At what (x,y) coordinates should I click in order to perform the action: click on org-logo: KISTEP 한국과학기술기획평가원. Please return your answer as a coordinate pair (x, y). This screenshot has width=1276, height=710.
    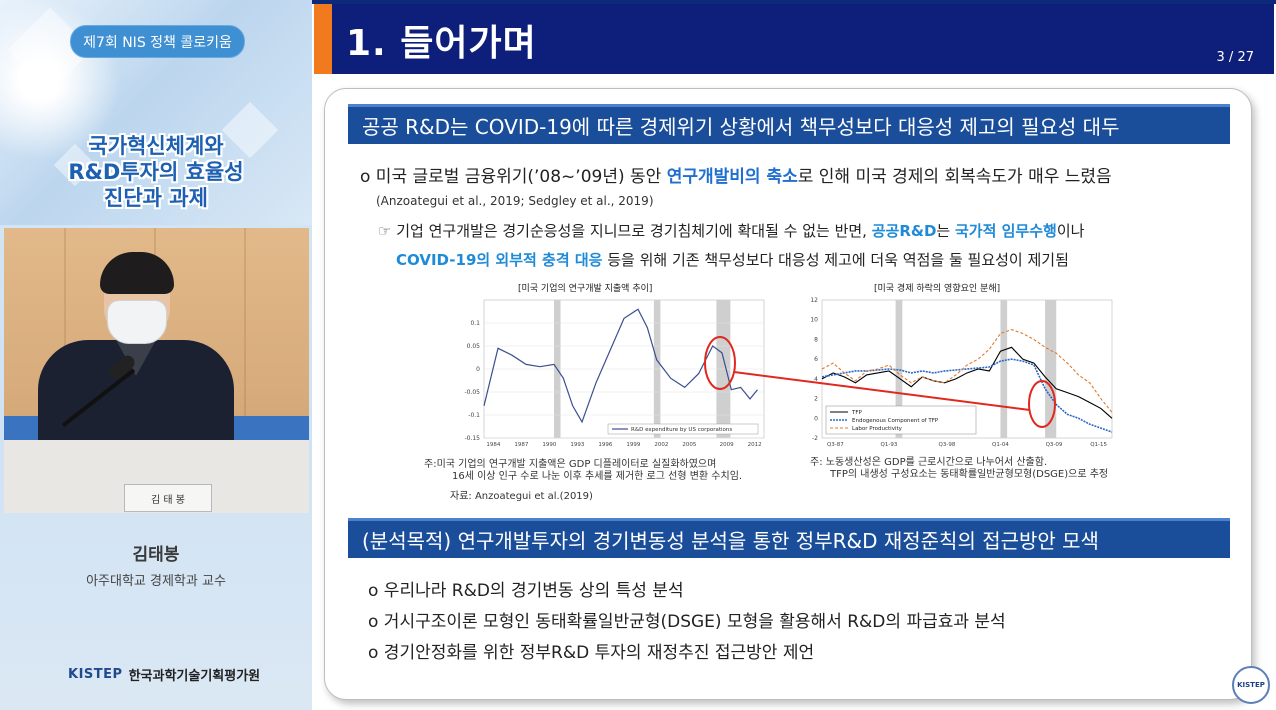
    Looking at the image, I should click on (164, 674).